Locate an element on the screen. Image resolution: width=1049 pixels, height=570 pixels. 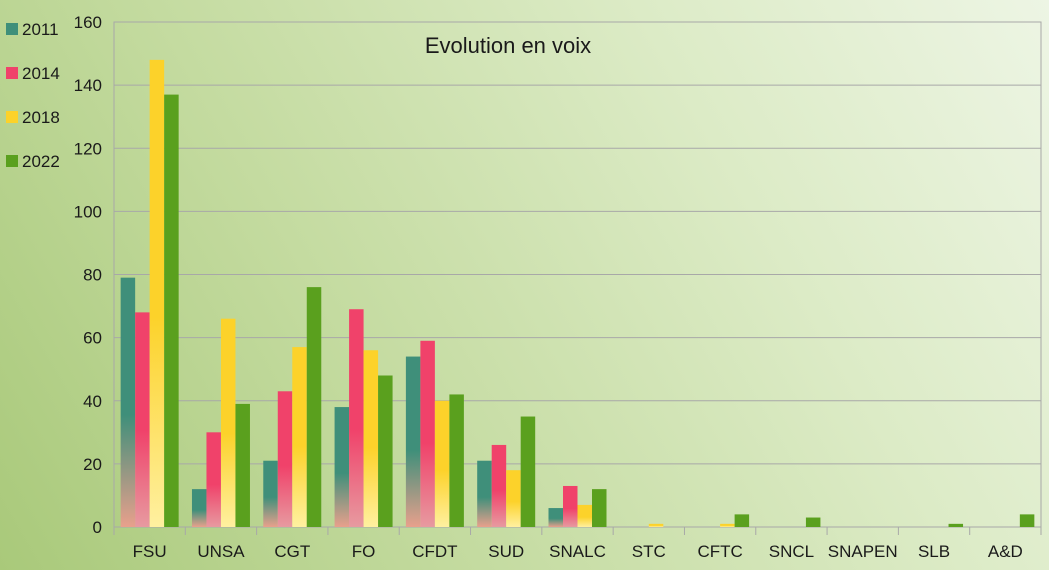
bar-2018-fsu is located at coordinates (157, 293).